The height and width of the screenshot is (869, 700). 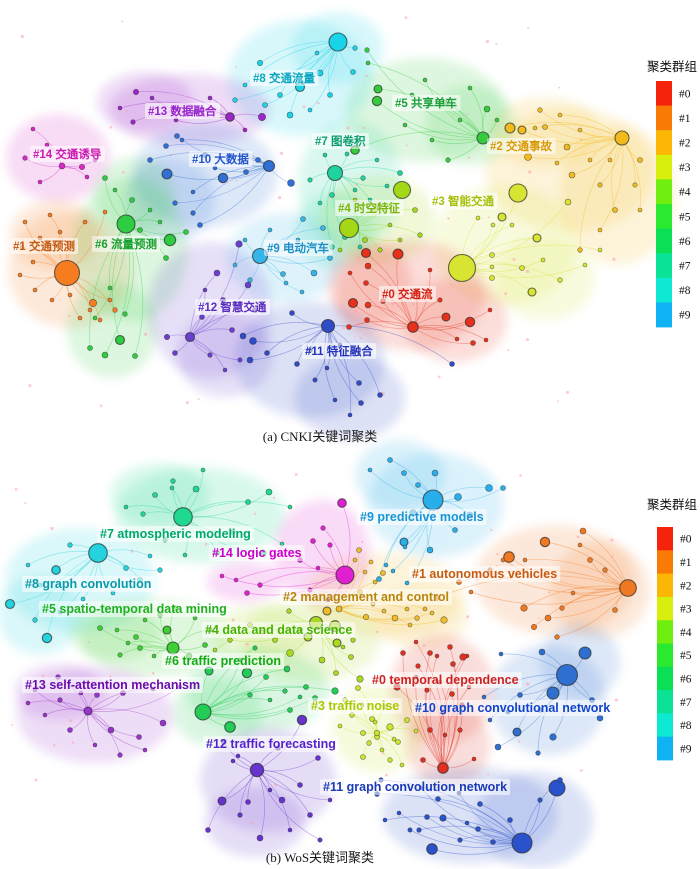 I want to click on cluster-hull-b6, so click(x=218, y=712).